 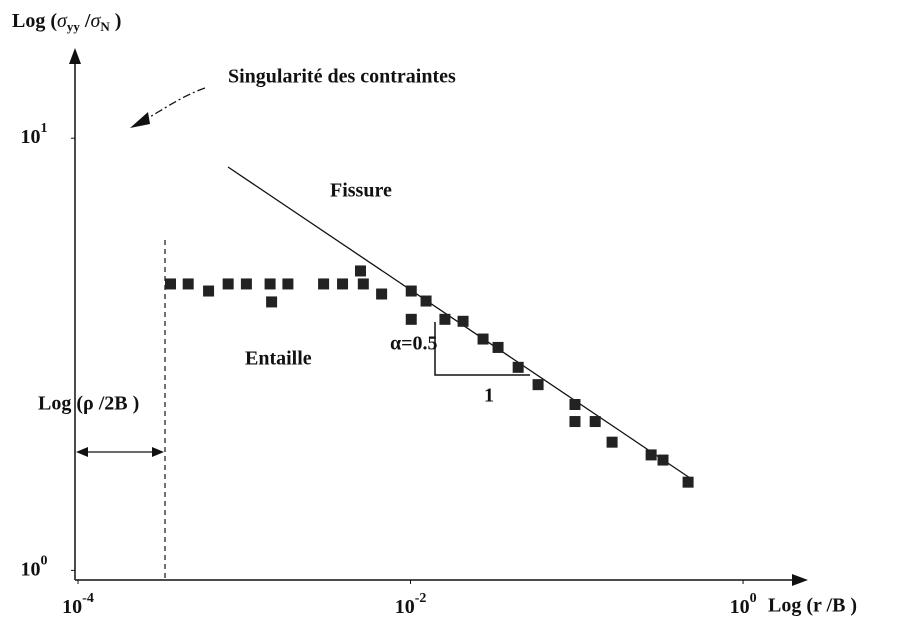 I want to click on x-arrow, so click(x=800, y=580).